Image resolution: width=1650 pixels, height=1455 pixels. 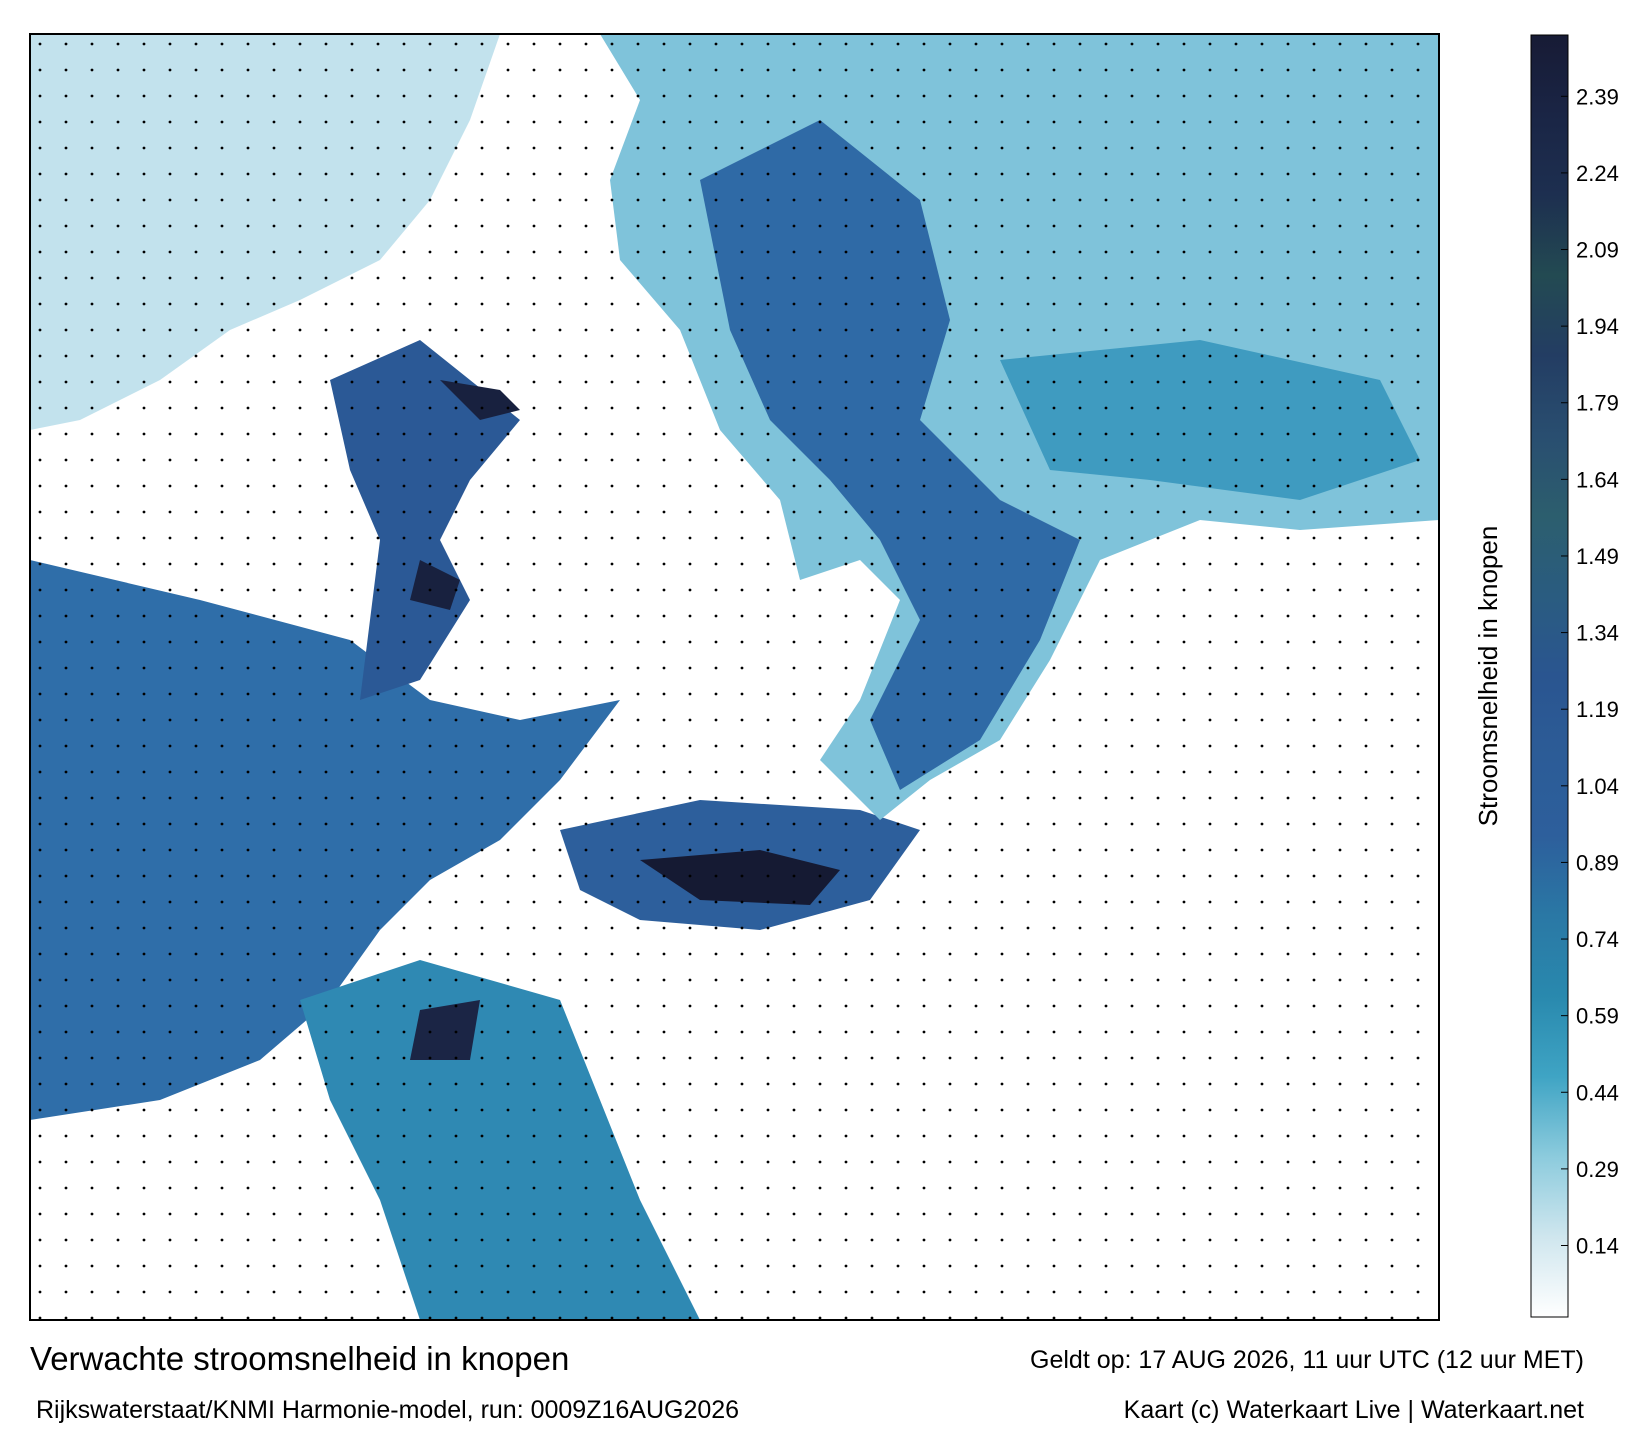 I want to click on colorbar, so click(x=1549, y=676).